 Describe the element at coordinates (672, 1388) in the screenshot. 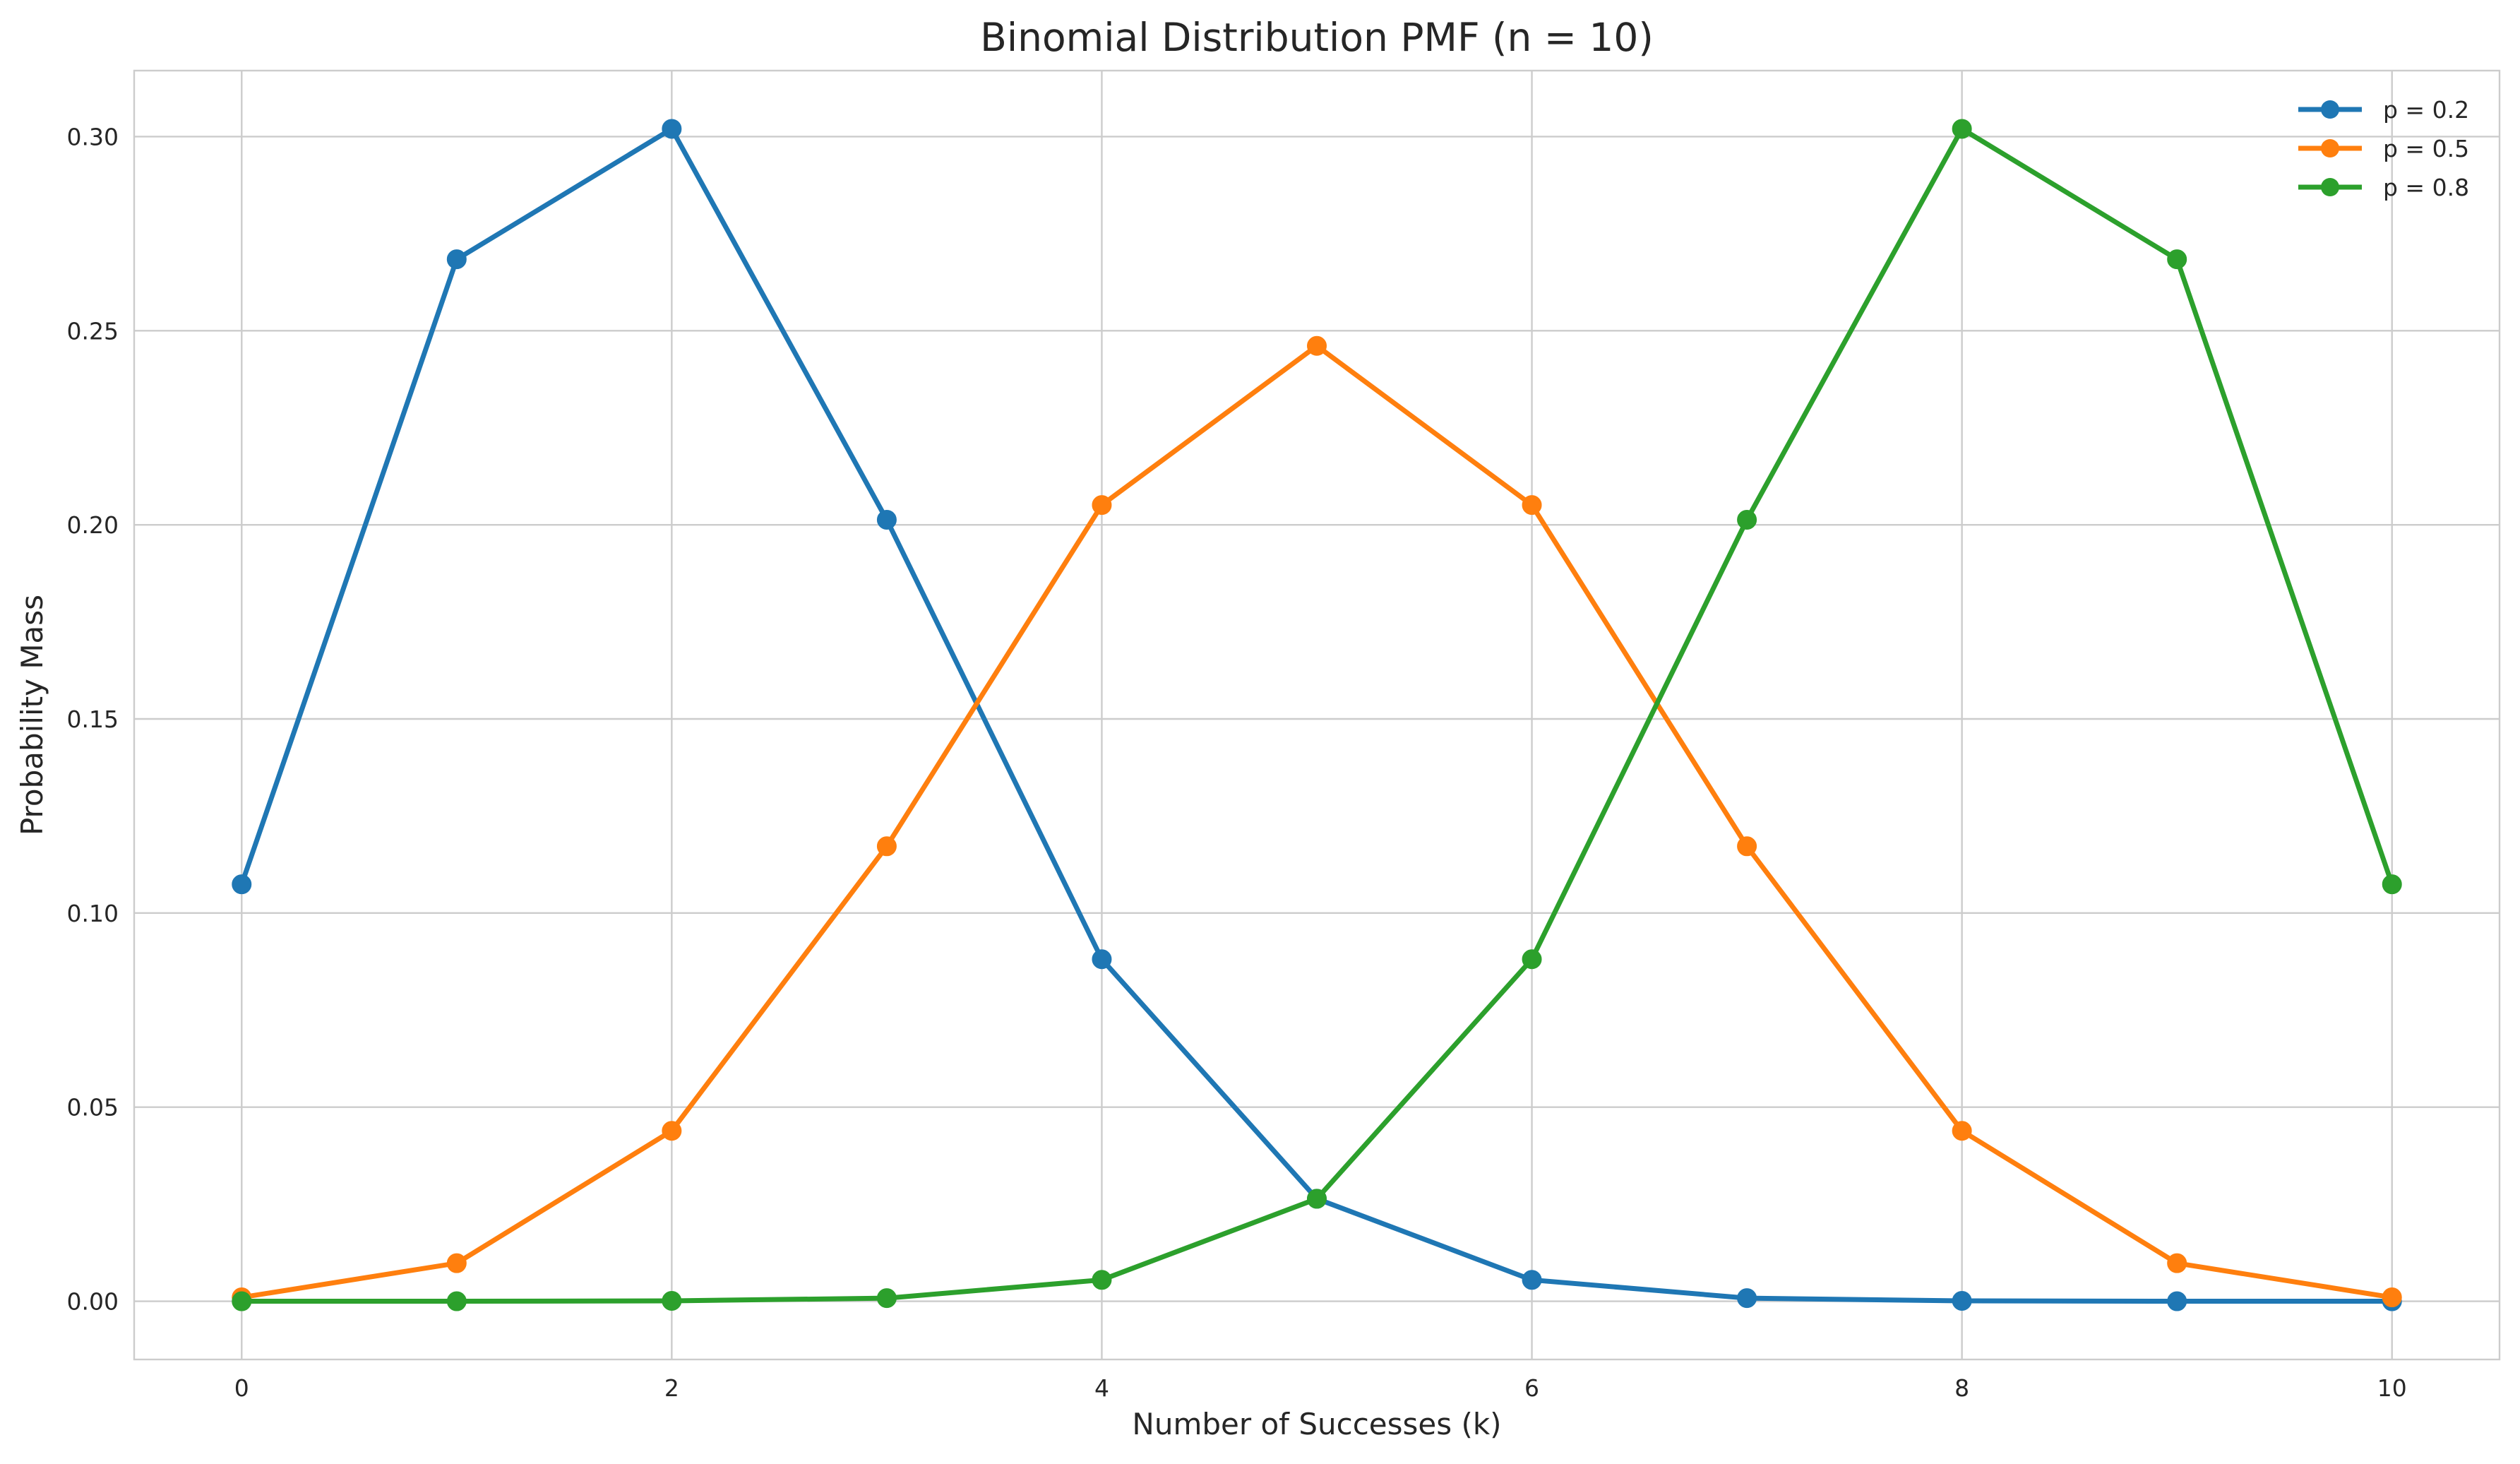

I see `x-tick-label: 2` at that location.